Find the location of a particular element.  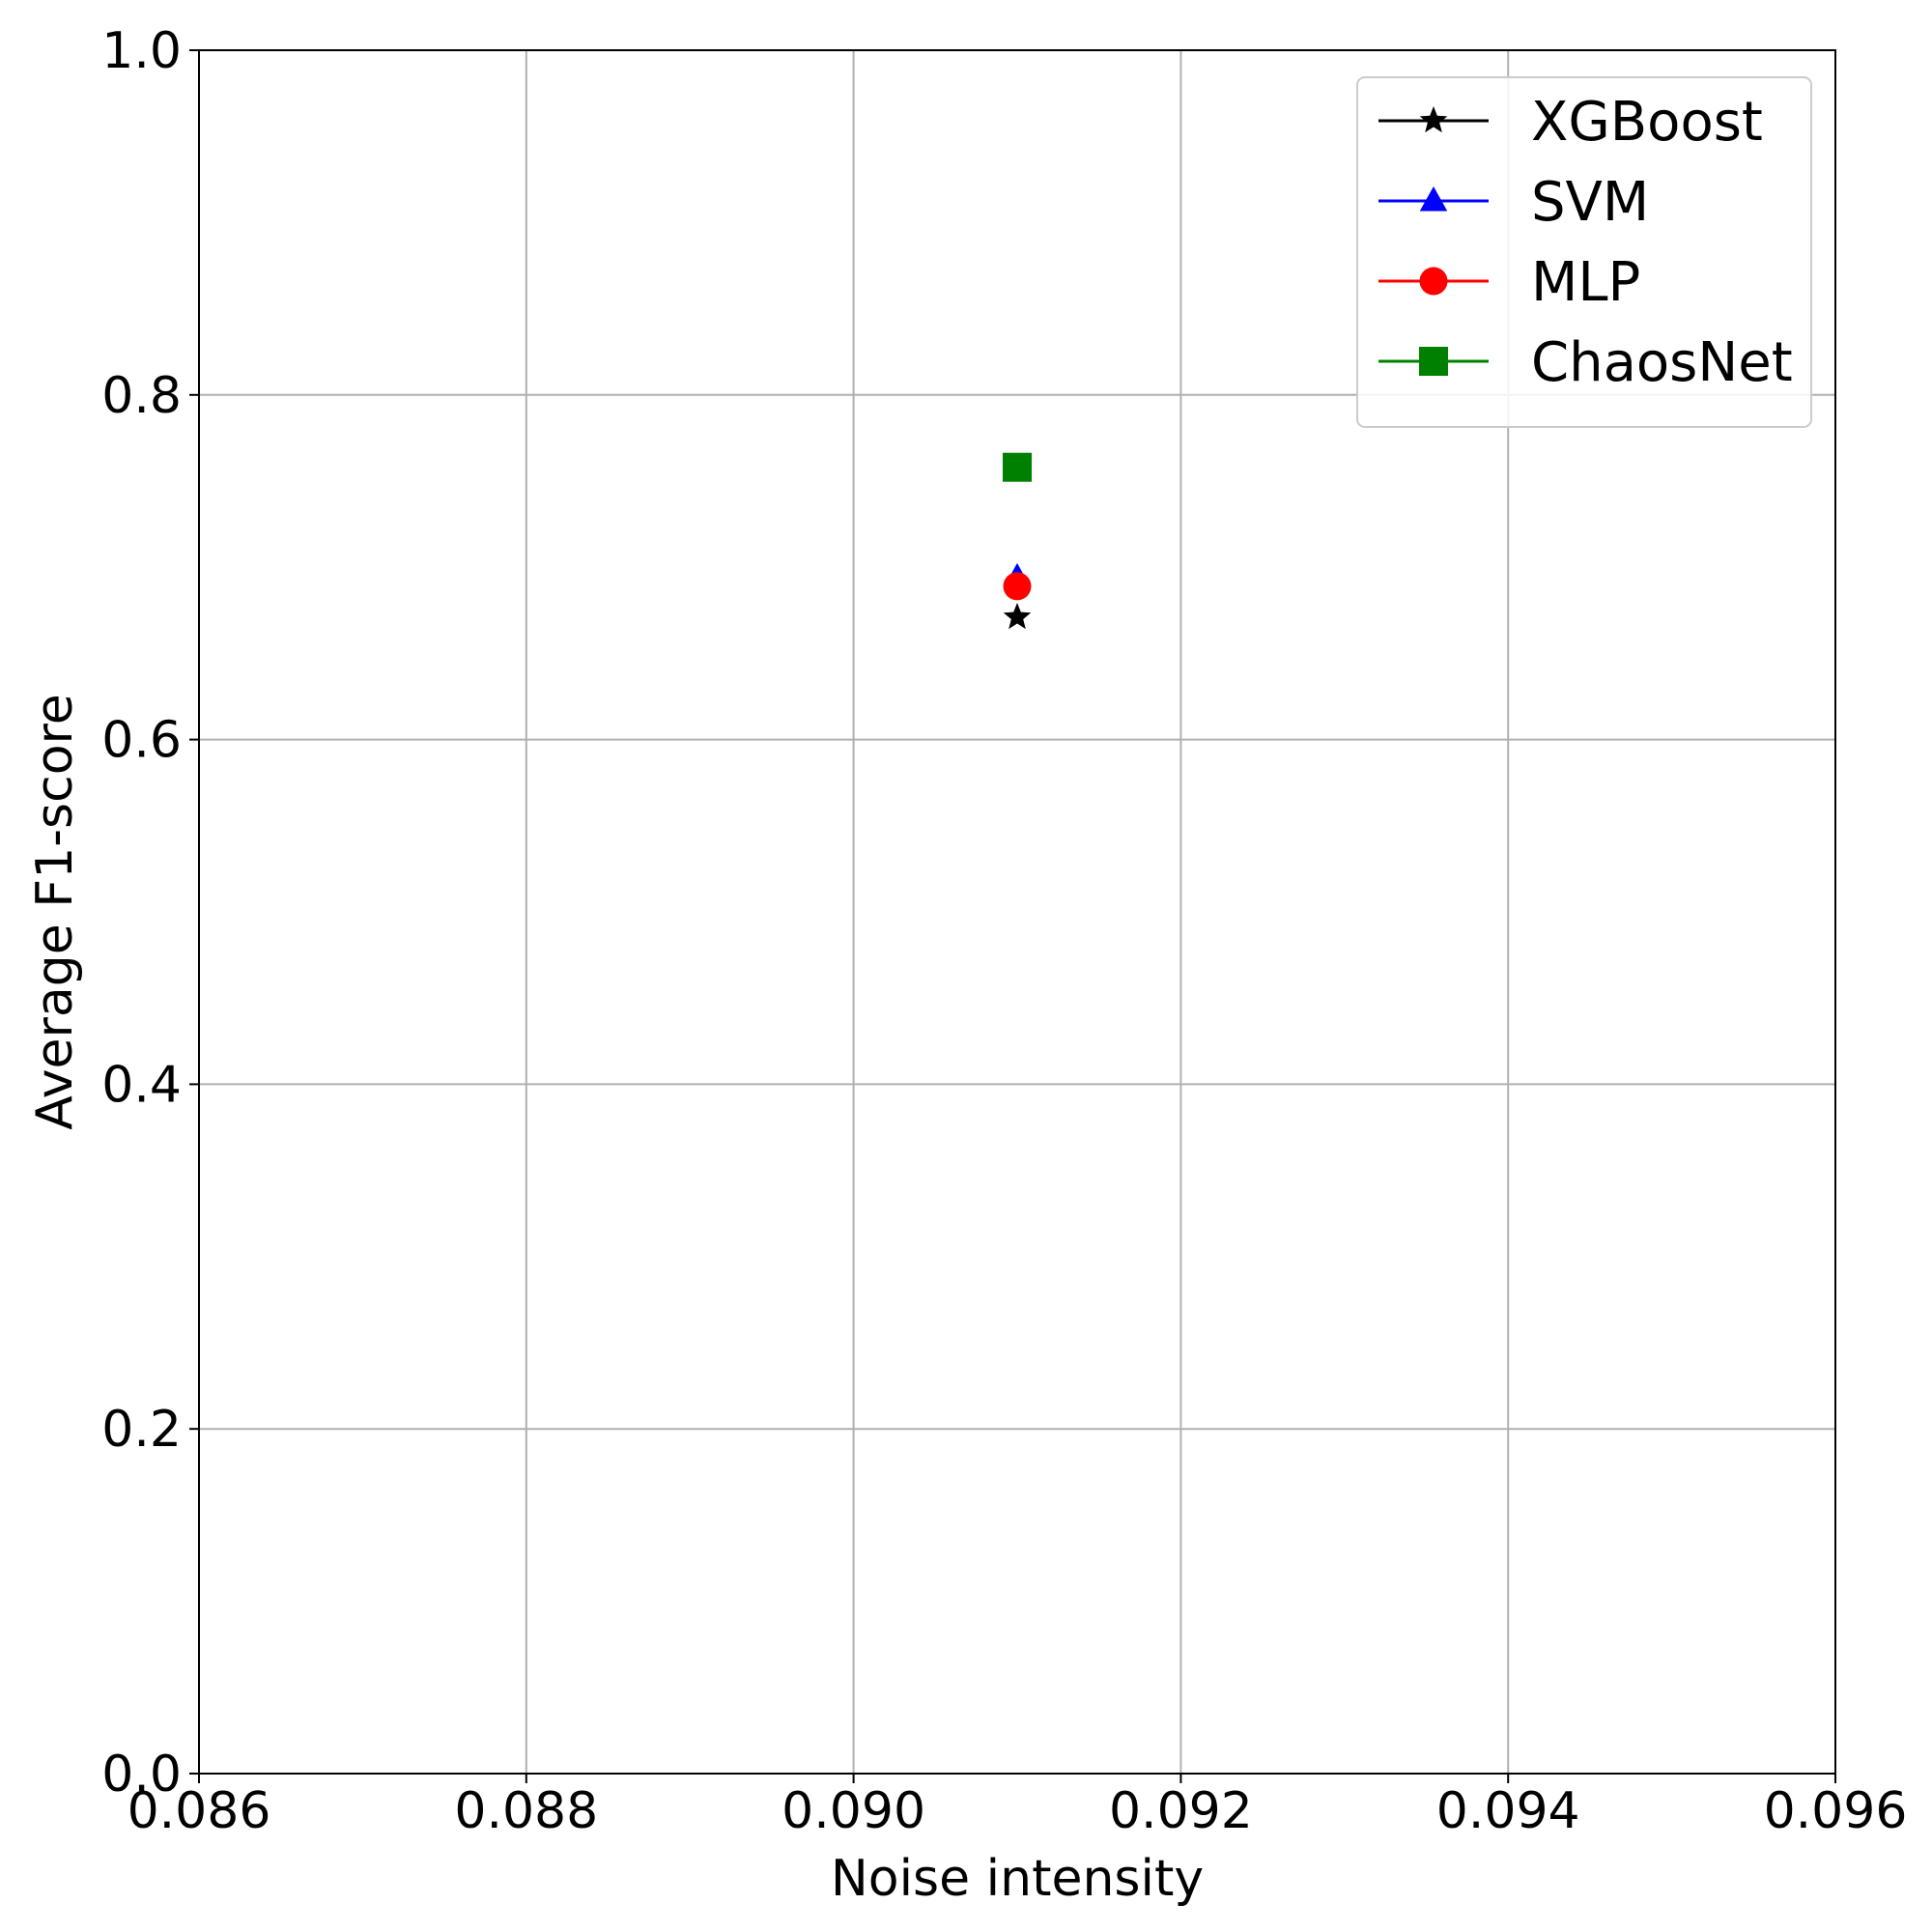

x-tick-label: 0.092 is located at coordinates (1181, 1811).